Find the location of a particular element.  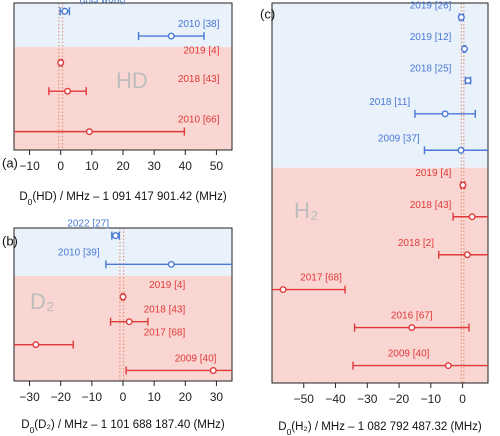

x-axis-label-post: (HD) / MHz – 1 091 417 901.42 (MHz) is located at coordinates (129, 197).